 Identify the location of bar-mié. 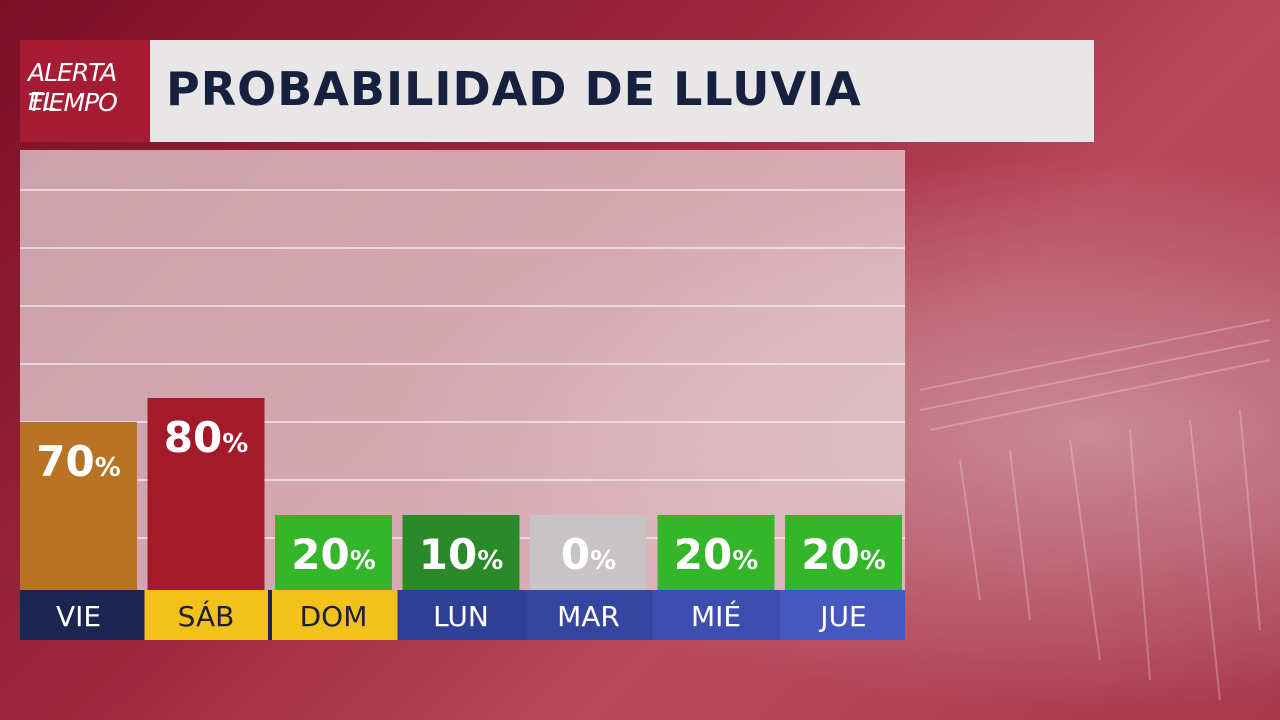
(716, 552).